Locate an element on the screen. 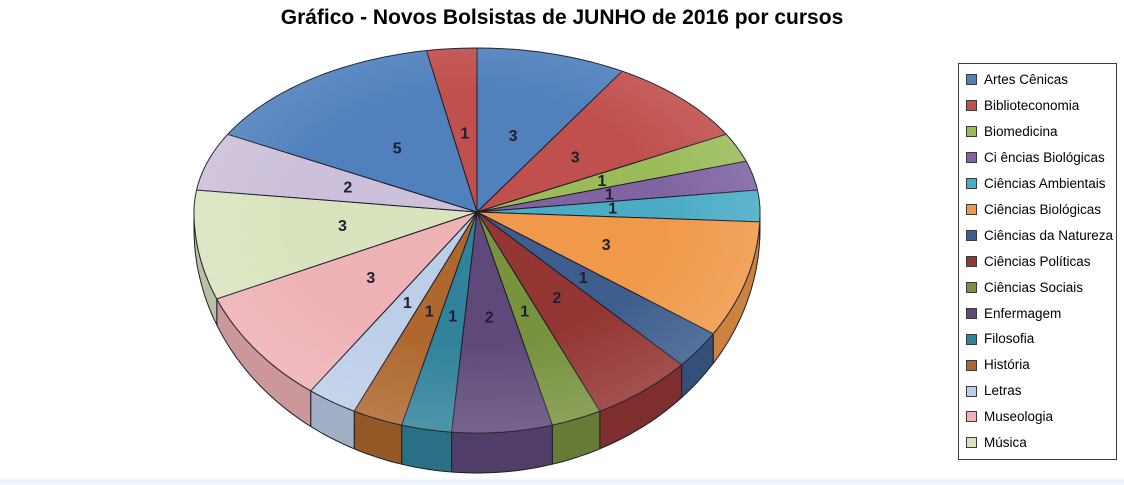 The image size is (1124, 485). legend-item: Enfermagem is located at coordinates (1040, 313).